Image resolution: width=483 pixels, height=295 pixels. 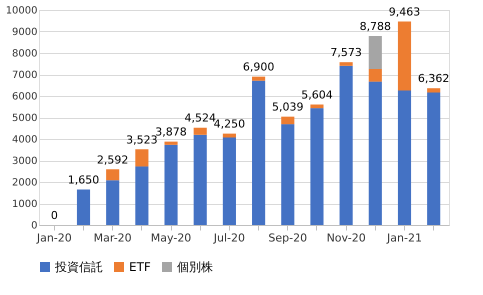 I want to click on total-label: 7,573, so click(x=346, y=53).